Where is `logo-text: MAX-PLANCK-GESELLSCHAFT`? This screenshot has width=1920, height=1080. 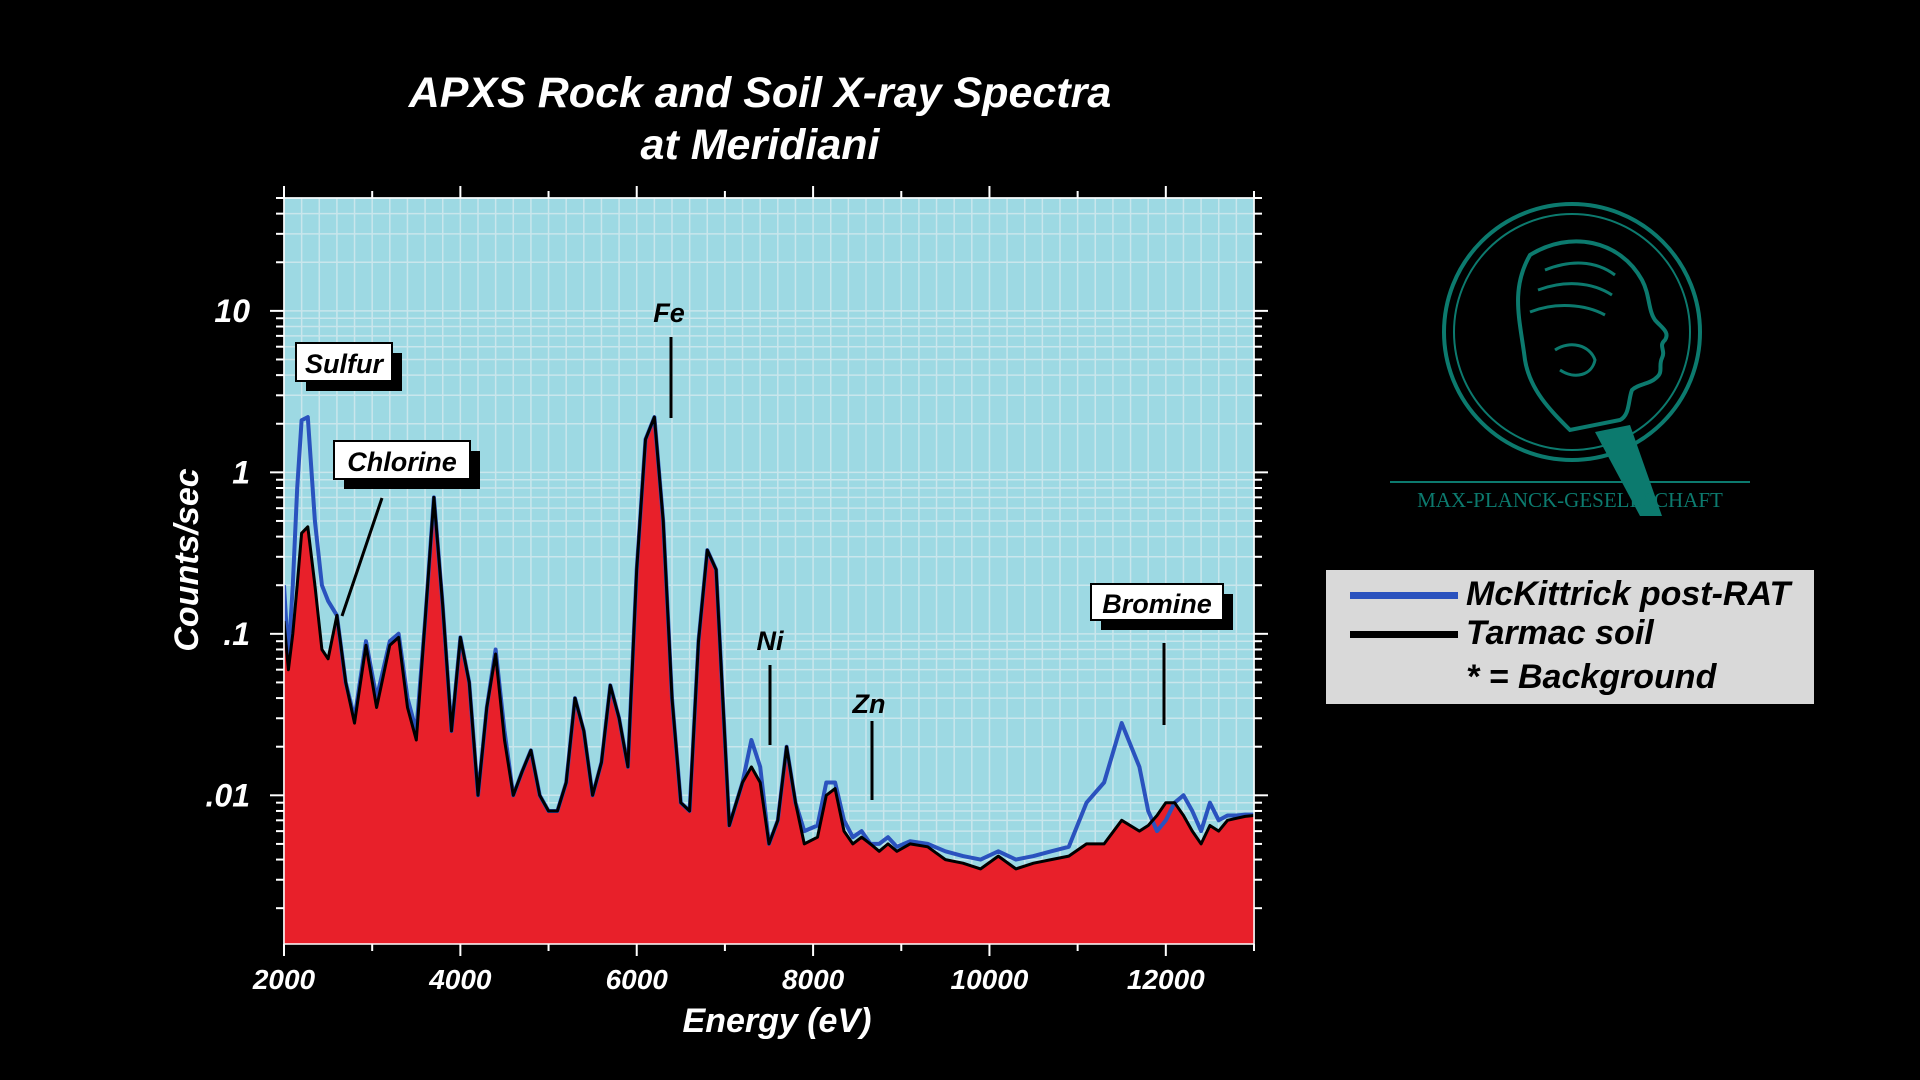 logo-text: MAX-PLANCK-GESELLSCHAFT is located at coordinates (1570, 500).